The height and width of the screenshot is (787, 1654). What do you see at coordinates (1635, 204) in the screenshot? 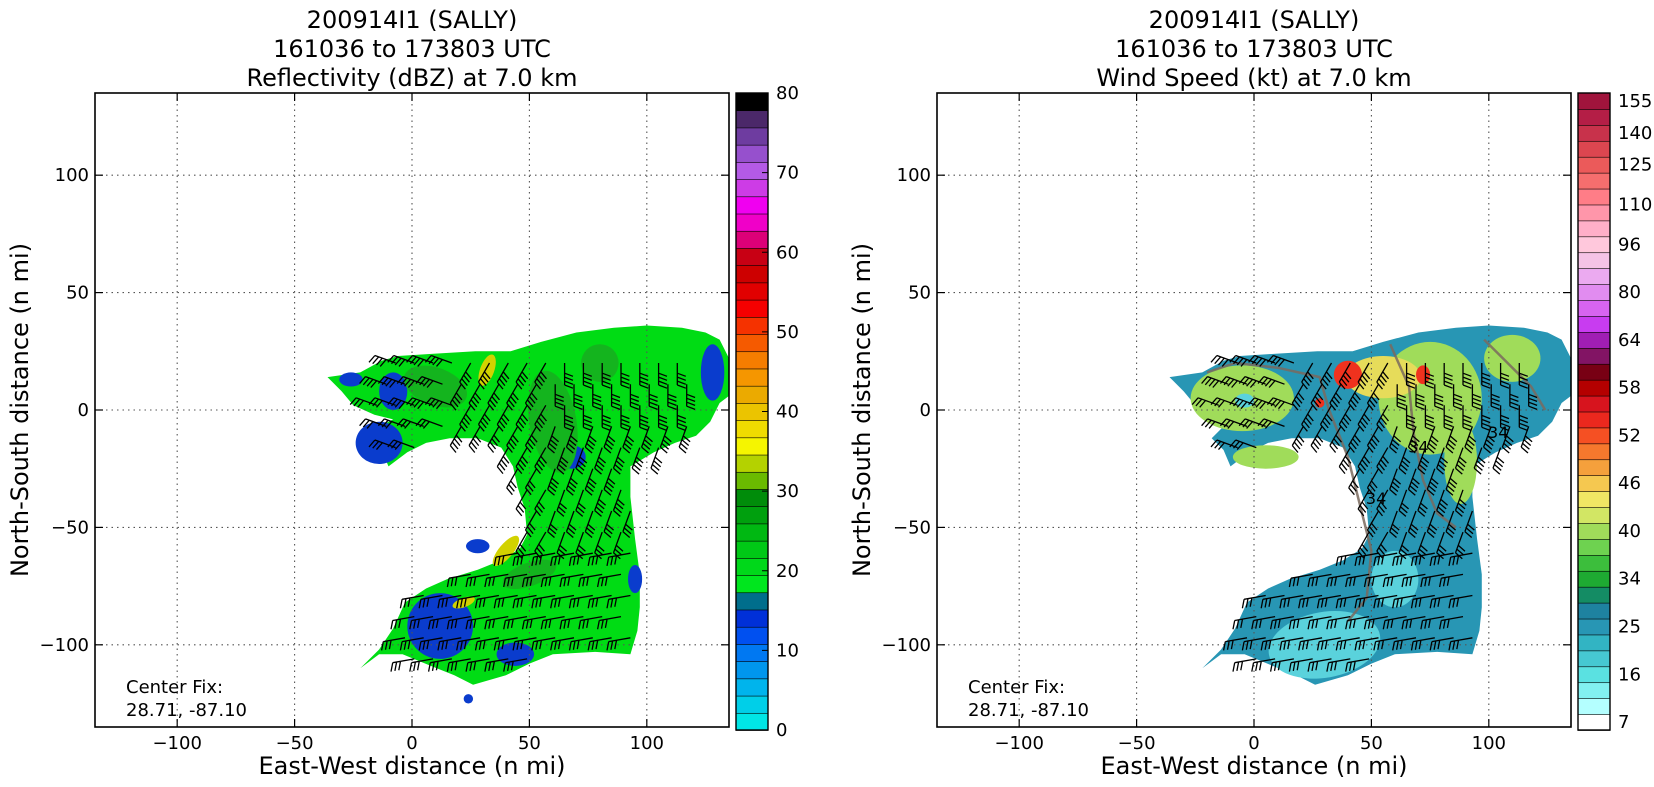
I see `colorbar-tick-label: 110` at bounding box center [1635, 204].